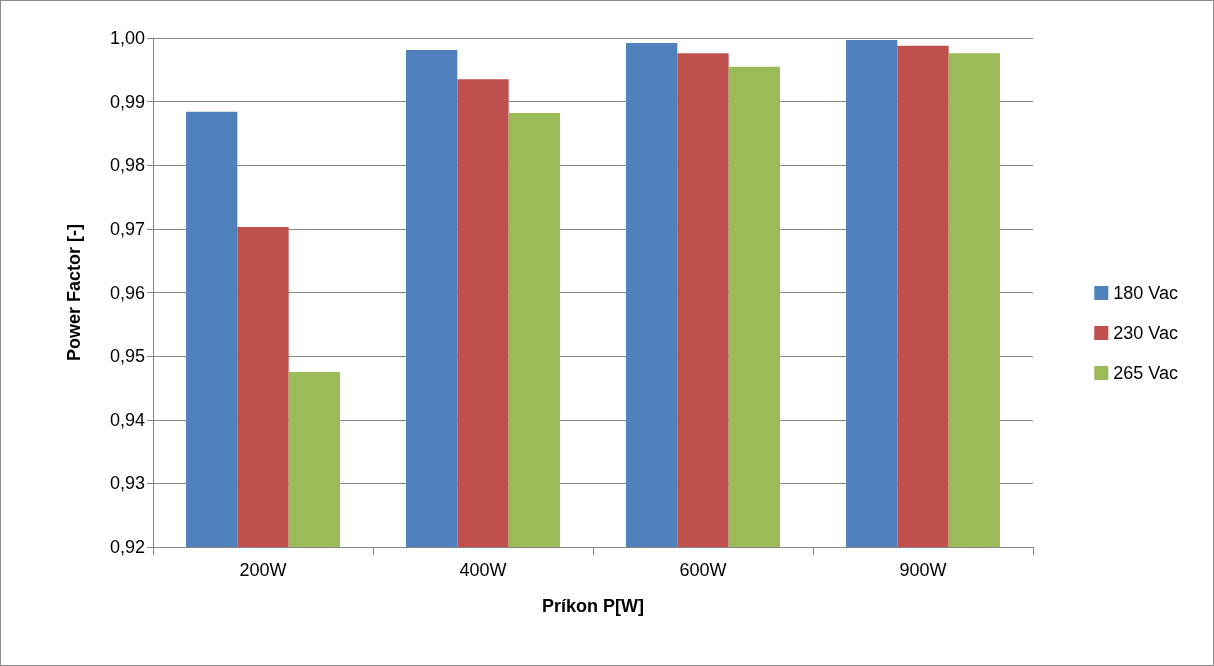 The width and height of the screenshot is (1214, 666). What do you see at coordinates (127, 547) in the screenshot?
I see `y-tick-label: 0,92` at bounding box center [127, 547].